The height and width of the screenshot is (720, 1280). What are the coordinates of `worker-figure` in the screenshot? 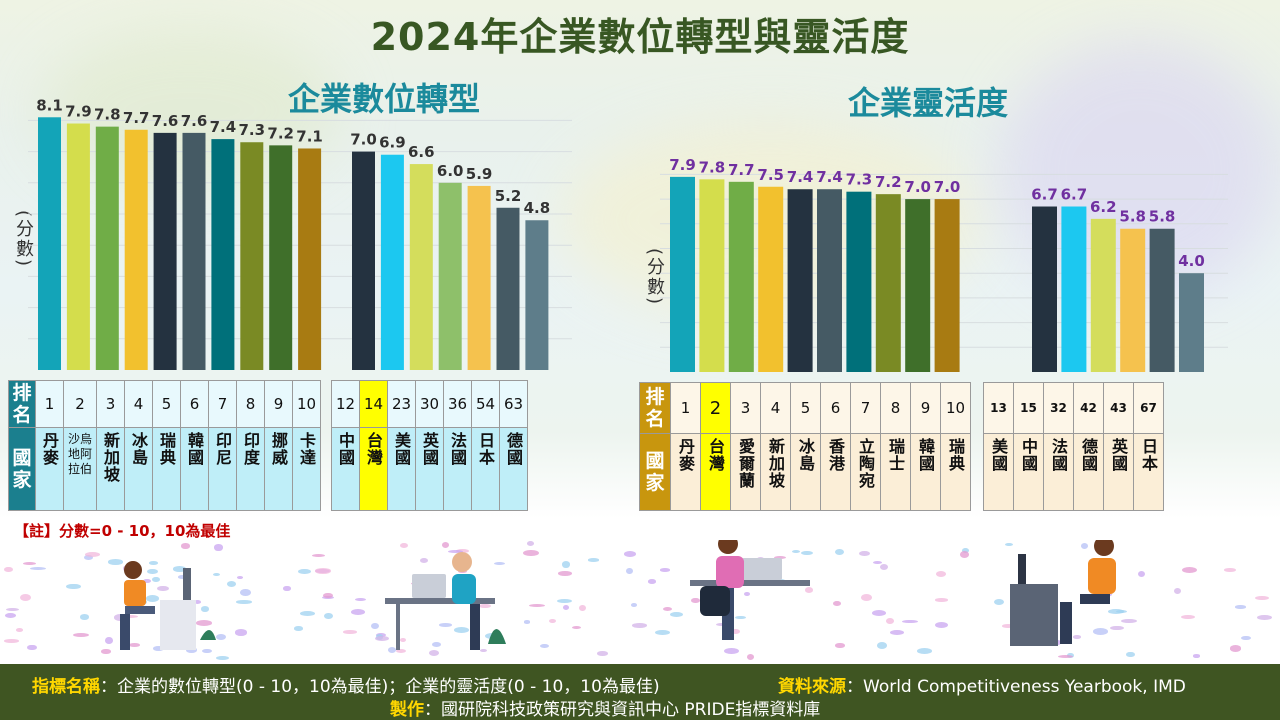 It's located at (168, 605).